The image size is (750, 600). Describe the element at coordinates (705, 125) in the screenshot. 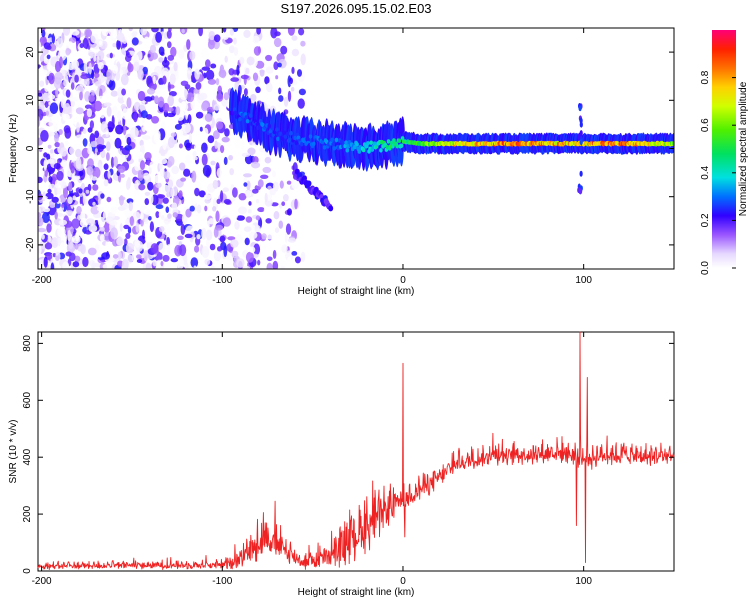

I see `colorbar-tick-label: 0.6` at that location.